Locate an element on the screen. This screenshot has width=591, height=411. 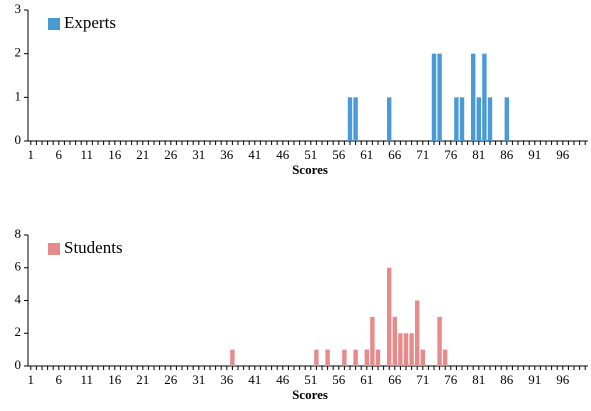
y-tick-label: 4 is located at coordinates (18, 298).